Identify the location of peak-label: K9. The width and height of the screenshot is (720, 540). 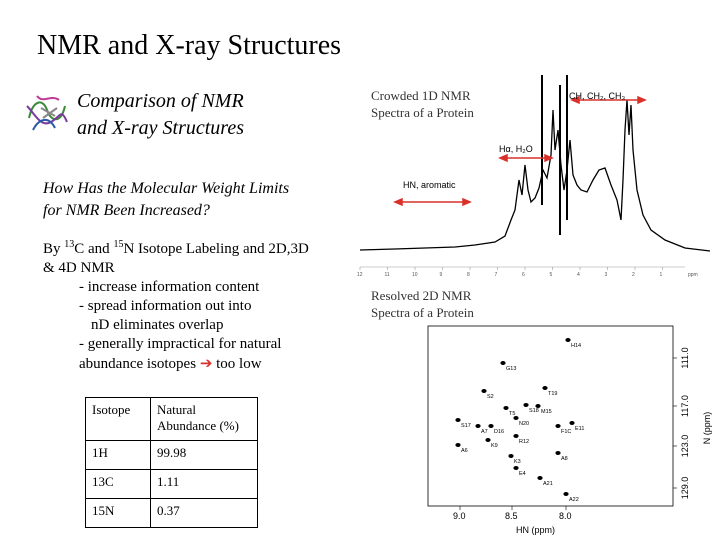
(494, 446).